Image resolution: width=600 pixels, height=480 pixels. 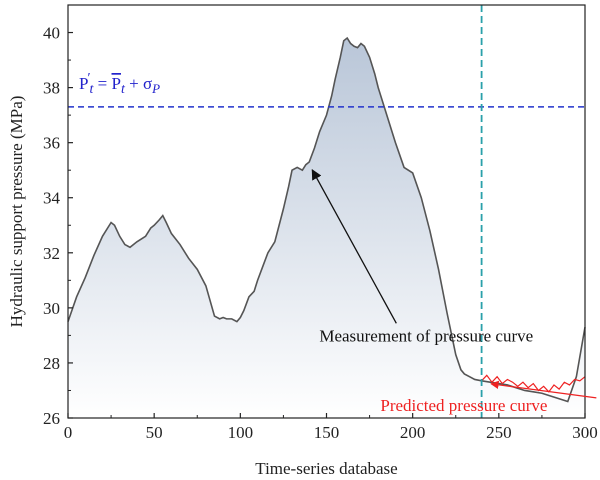 What do you see at coordinates (51, 143) in the screenshot?
I see `y-tick-label: 36` at bounding box center [51, 143].